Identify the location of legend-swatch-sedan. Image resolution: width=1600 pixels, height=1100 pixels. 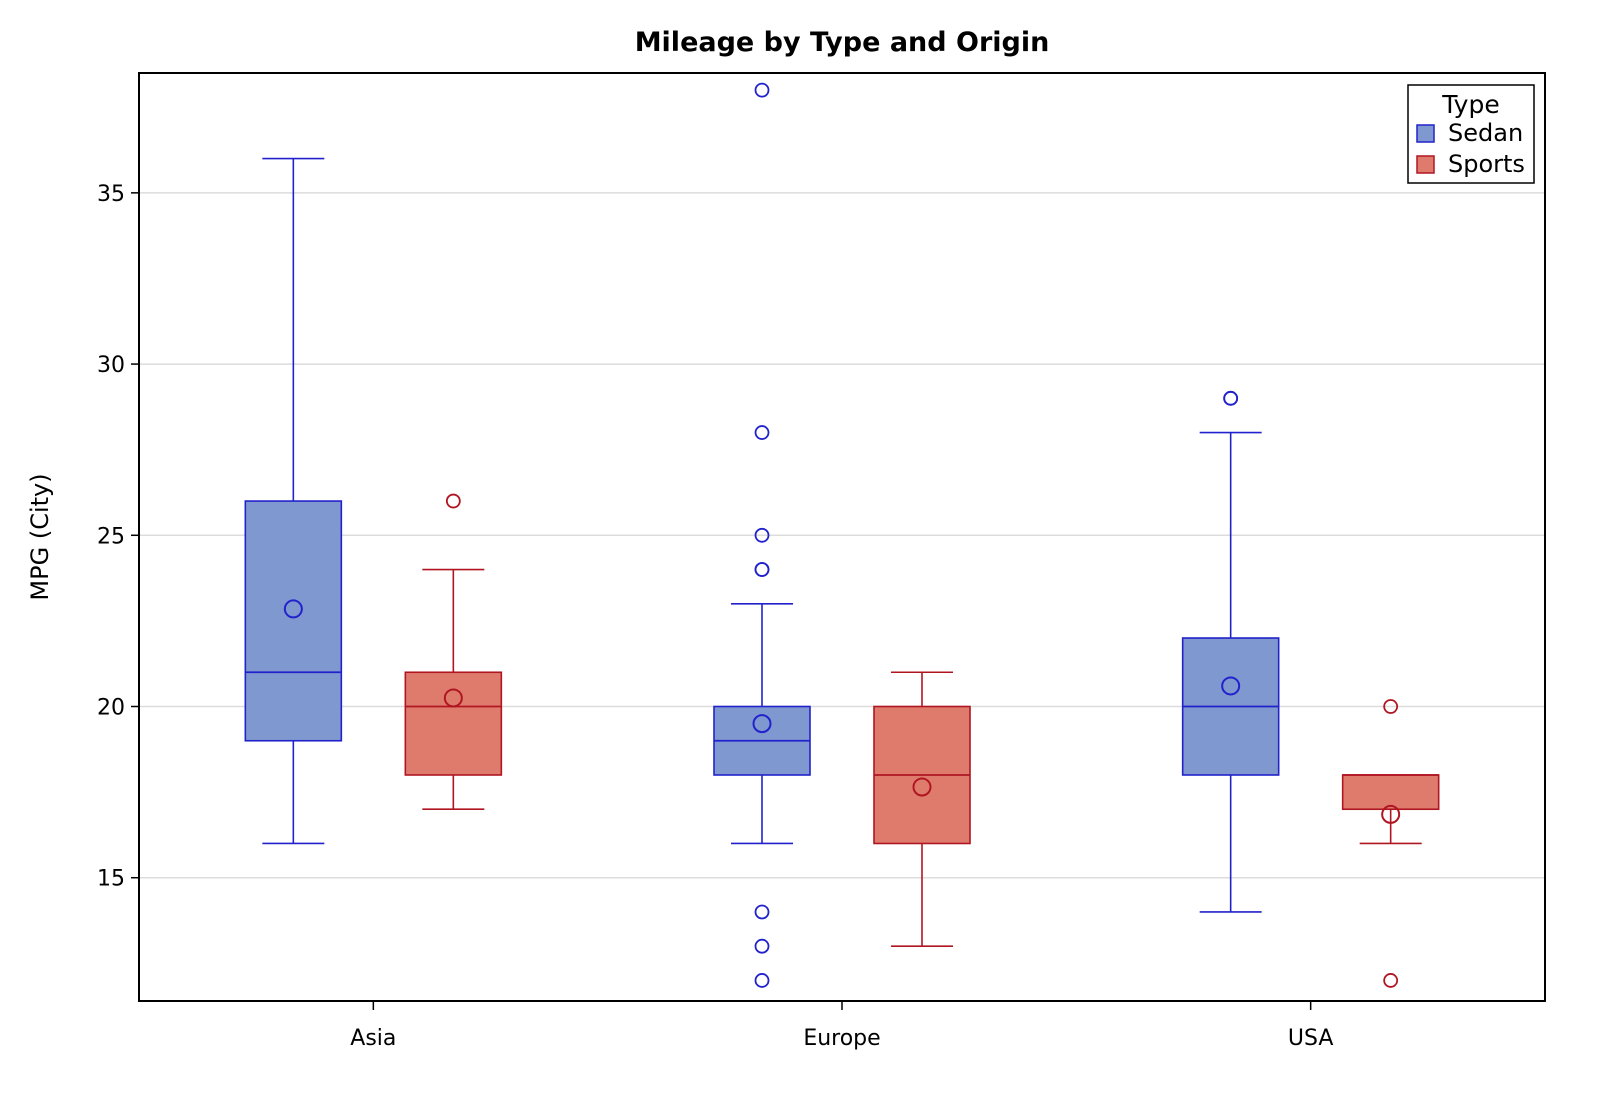
(1425, 133).